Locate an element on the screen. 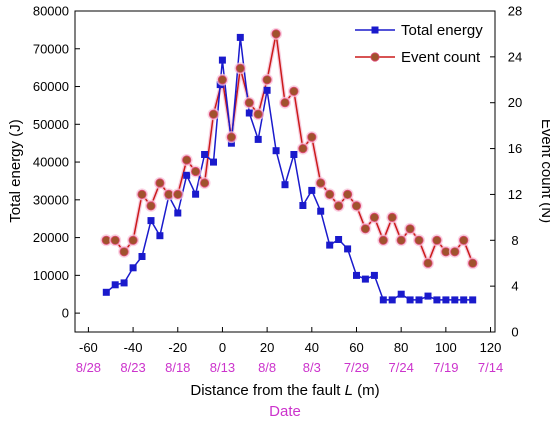 Image resolution: width=550 pixels, height=423 pixels. x-tick-label: 20 is located at coordinates (267, 347).